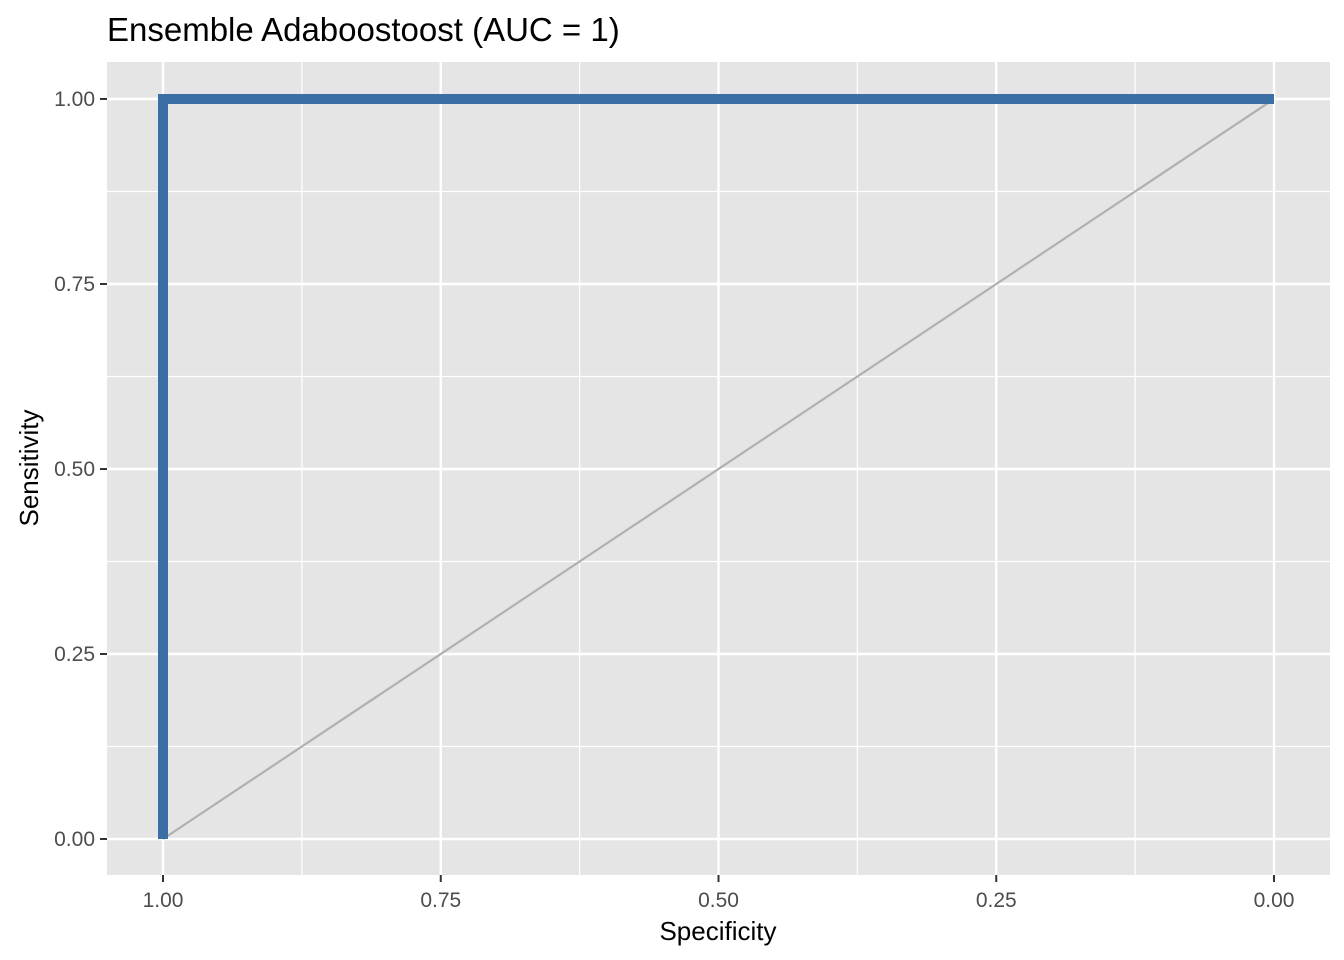 Image resolution: width=1344 pixels, height=960 pixels. What do you see at coordinates (29, 467) in the screenshot?
I see `y-axis-title: Sensitivity` at bounding box center [29, 467].